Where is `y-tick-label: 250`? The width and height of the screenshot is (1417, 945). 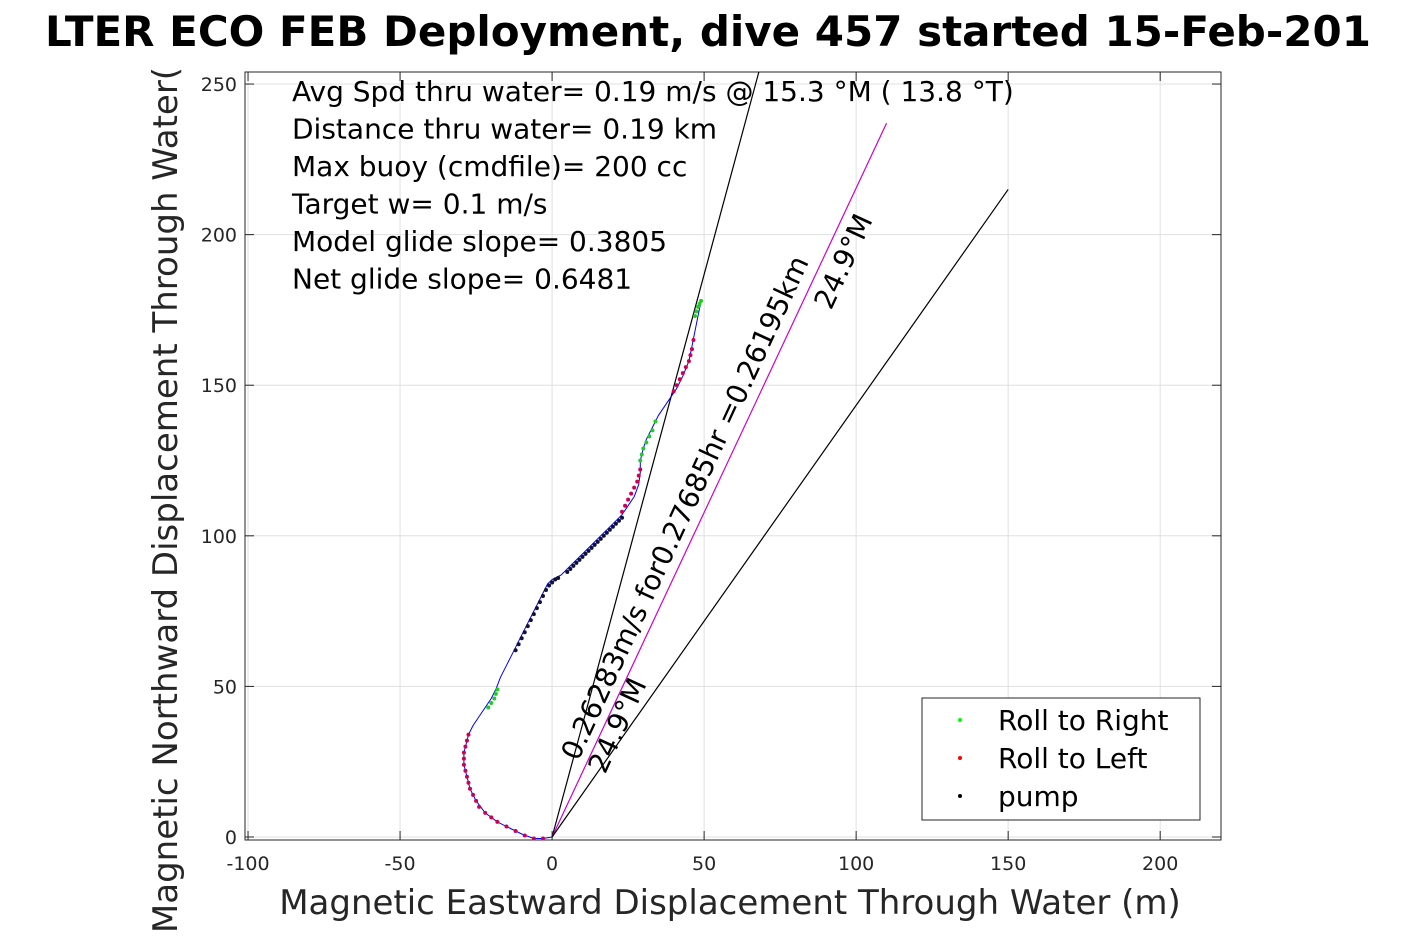
y-tick-label: 250 is located at coordinates (219, 85).